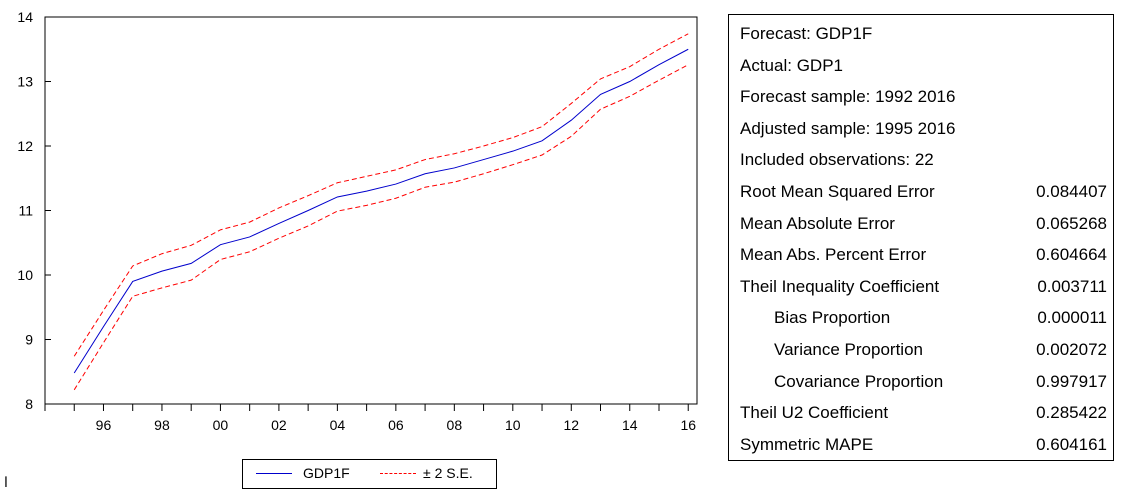 This screenshot has width=1122, height=492. What do you see at coordinates (104, 425) in the screenshot?
I see `x-tick-label: 96` at bounding box center [104, 425].